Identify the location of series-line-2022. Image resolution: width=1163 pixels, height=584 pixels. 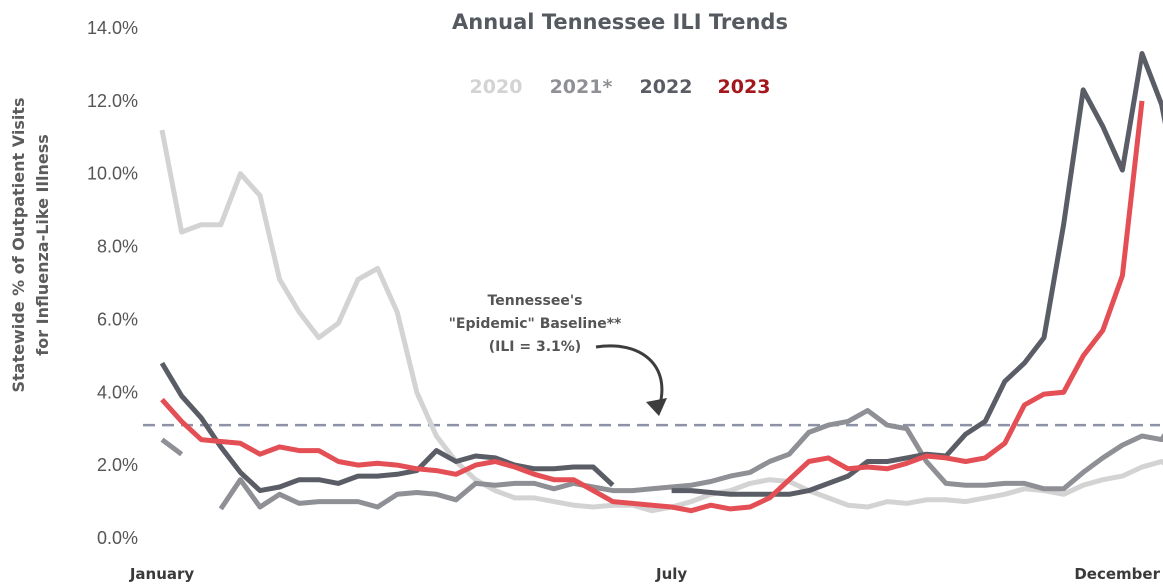
(387, 427).